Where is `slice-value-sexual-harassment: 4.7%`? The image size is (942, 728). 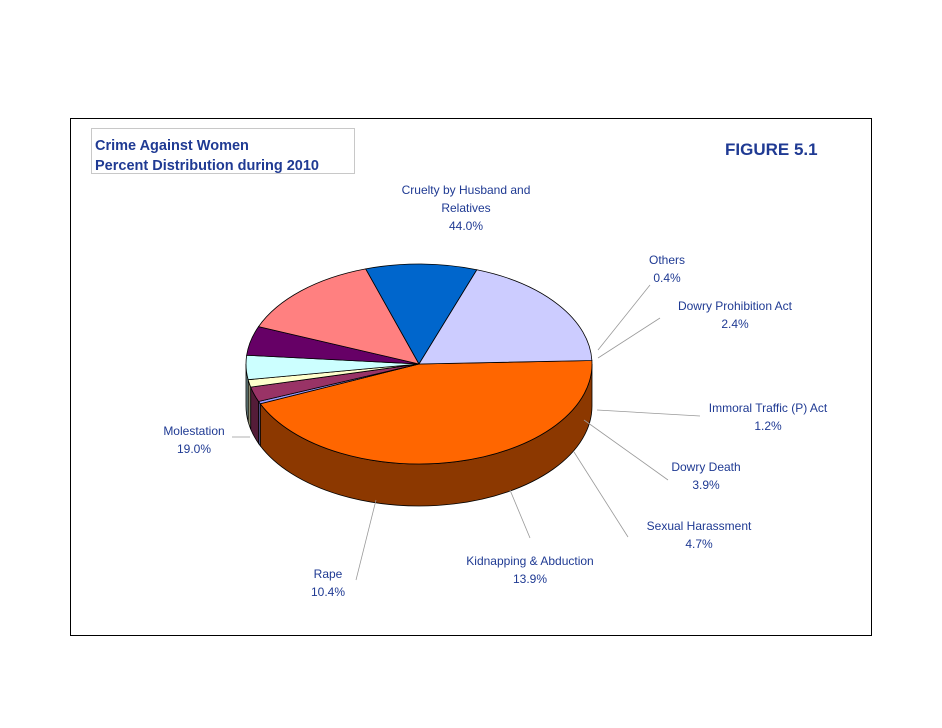 slice-value-sexual-harassment: 4.7% is located at coordinates (699, 544).